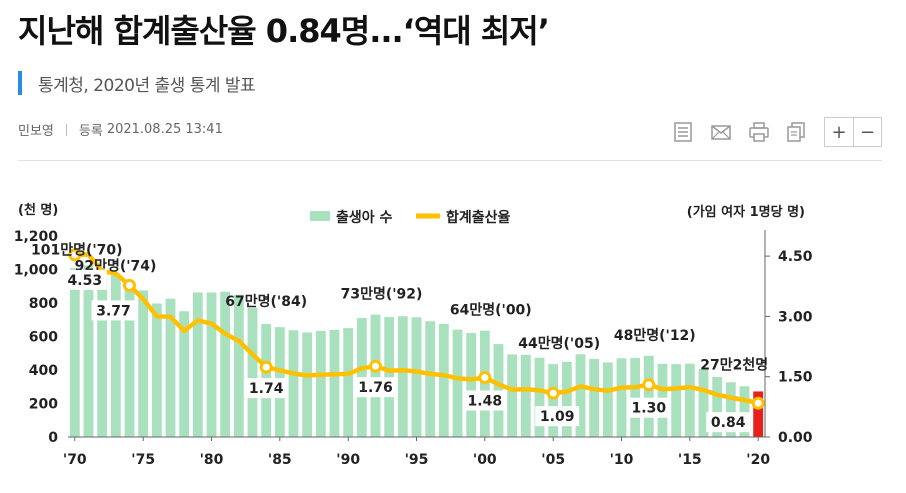 This screenshot has width=906, height=493. Describe the element at coordinates (485, 460) in the screenshot. I see `x-axis-tick-label: '00` at that location.